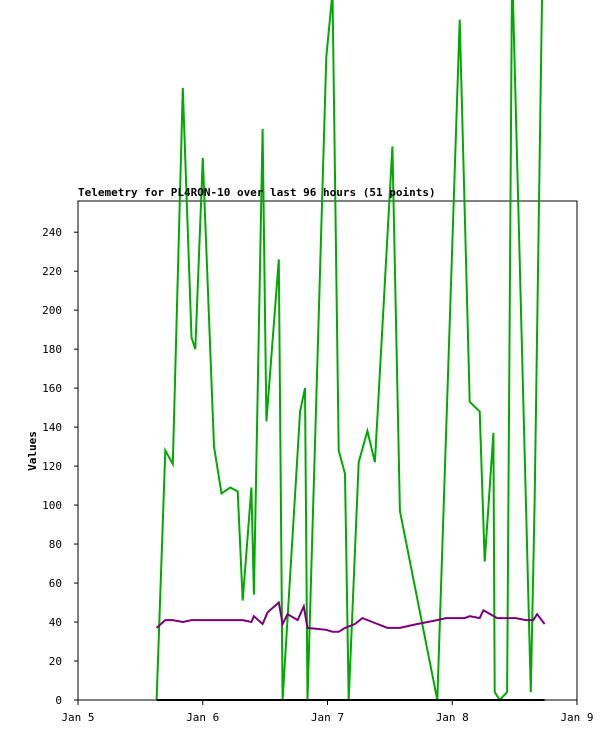 This screenshot has height=741, width=615. I want to click on y-tick-label: 20, so click(55, 661).